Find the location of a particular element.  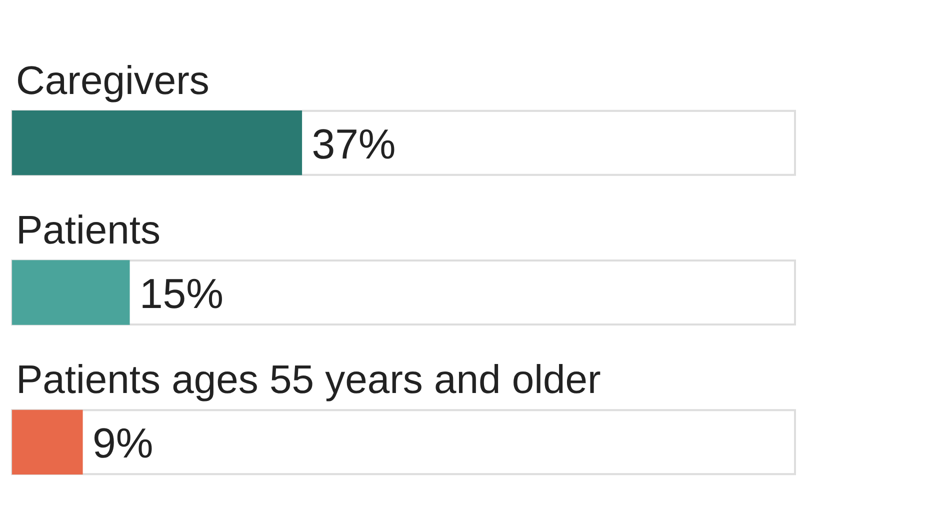

y-tick-label: Patients ages 55 years and older is located at coordinates (308, 380).